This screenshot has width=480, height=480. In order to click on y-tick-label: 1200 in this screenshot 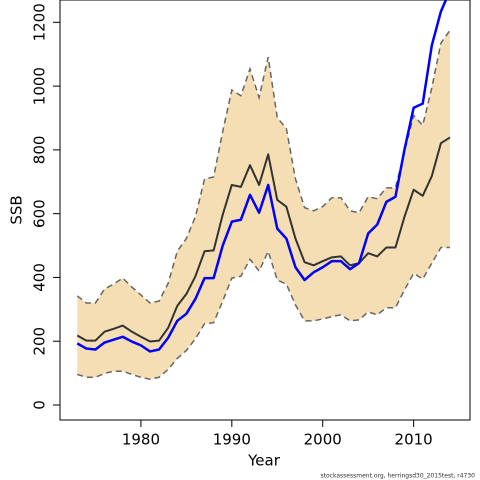, I will do `click(40, 22)`.